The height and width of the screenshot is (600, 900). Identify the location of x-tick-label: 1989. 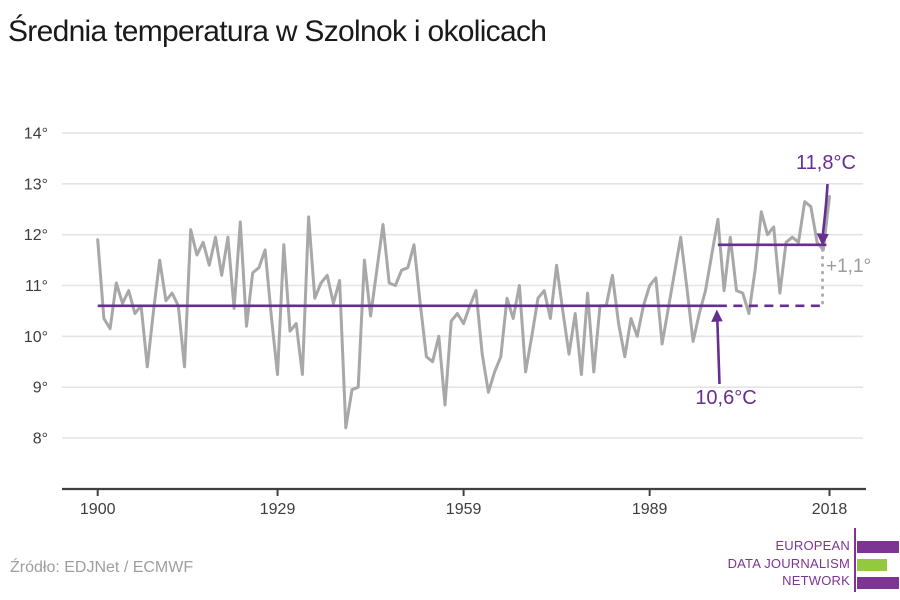
(650, 509).